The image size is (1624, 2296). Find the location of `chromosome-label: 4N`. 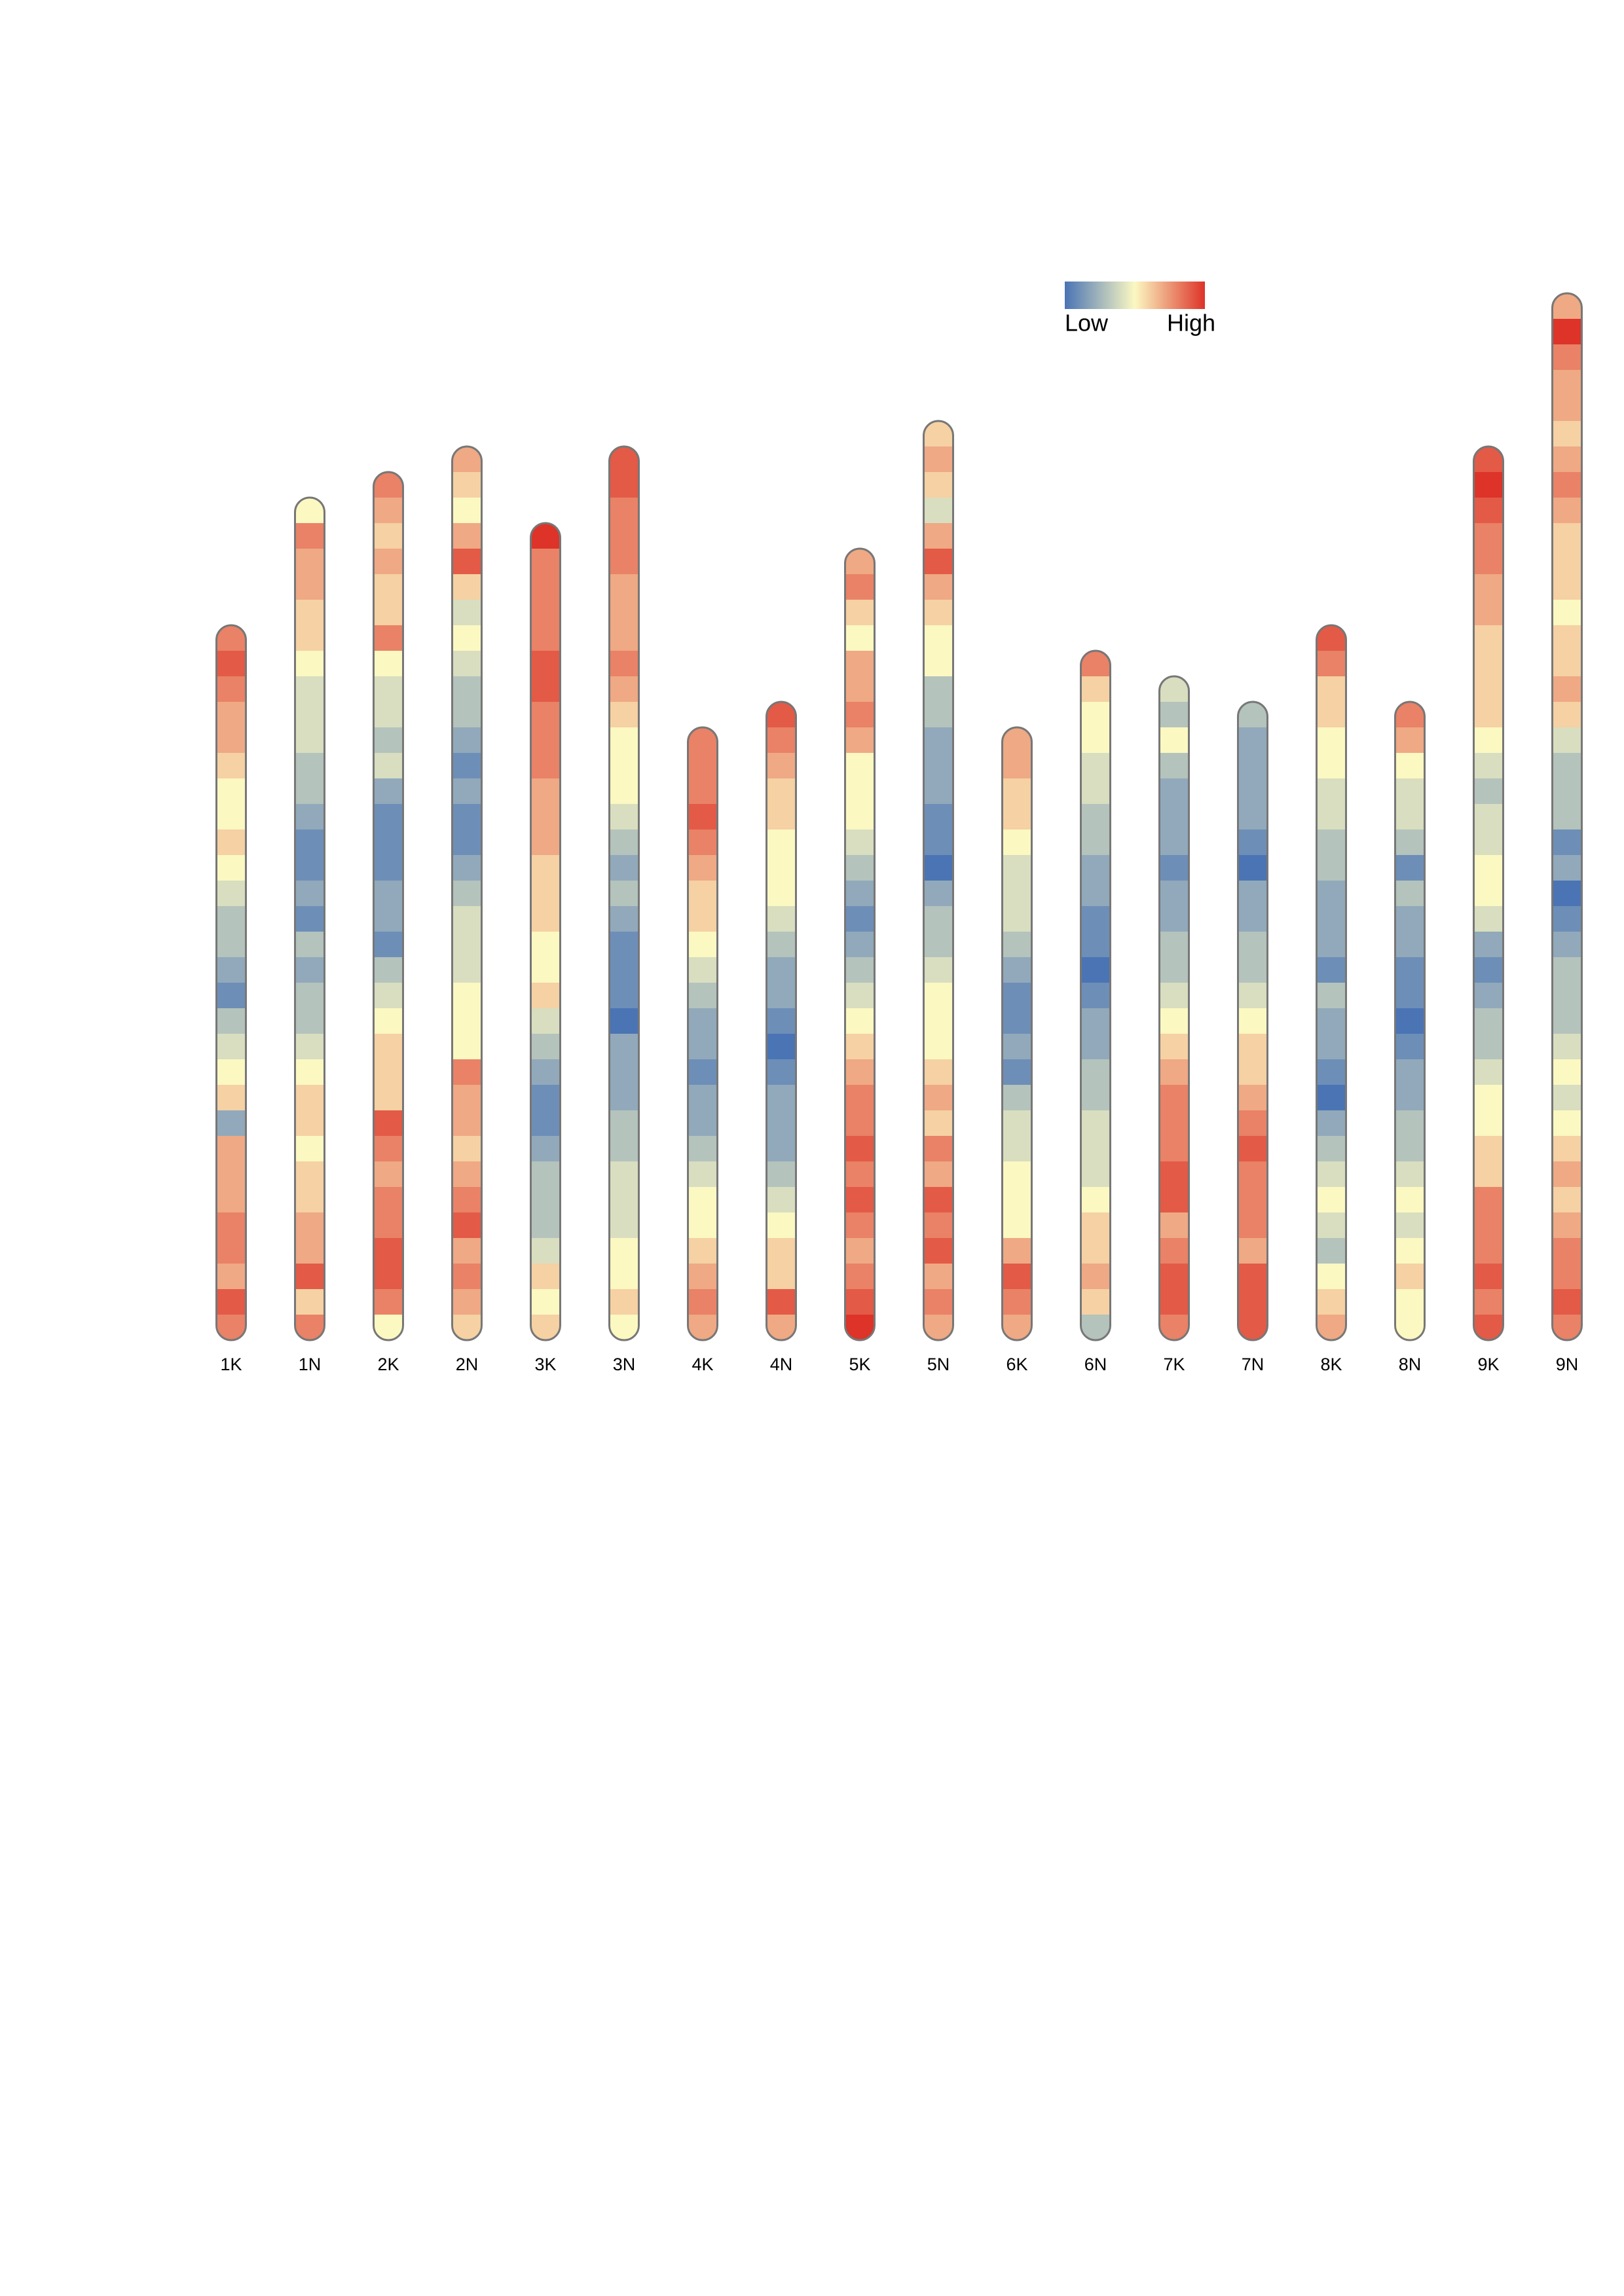

chromosome-label: 4N is located at coordinates (781, 1364).